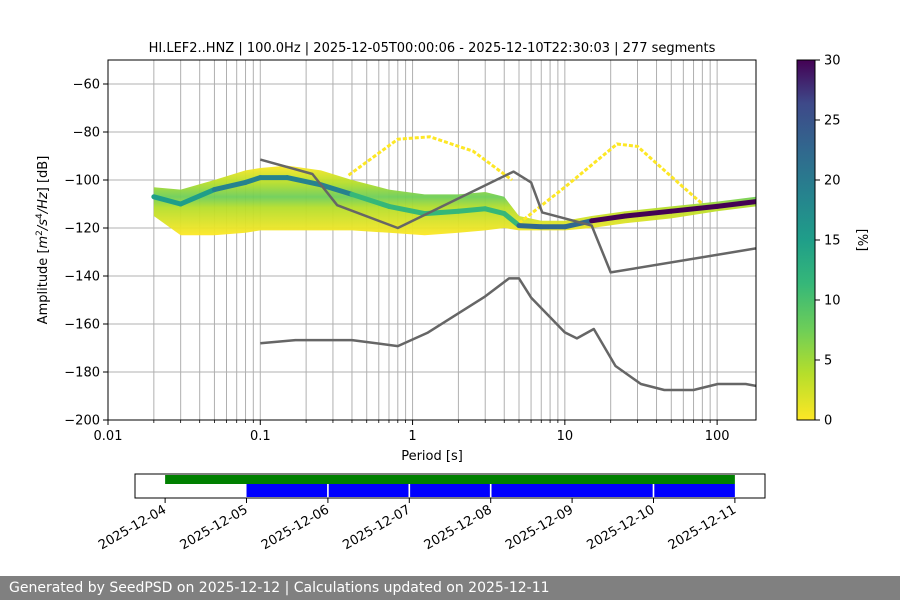  Describe the element at coordinates (832, 241) in the screenshot. I see `colorbar-tick-label: 15` at that location.